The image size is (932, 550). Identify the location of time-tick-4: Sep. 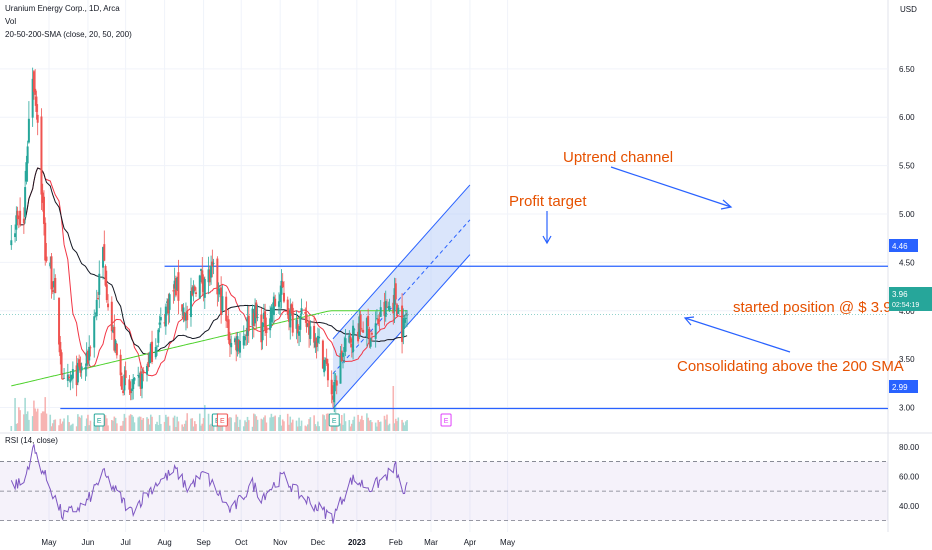
(203, 542).